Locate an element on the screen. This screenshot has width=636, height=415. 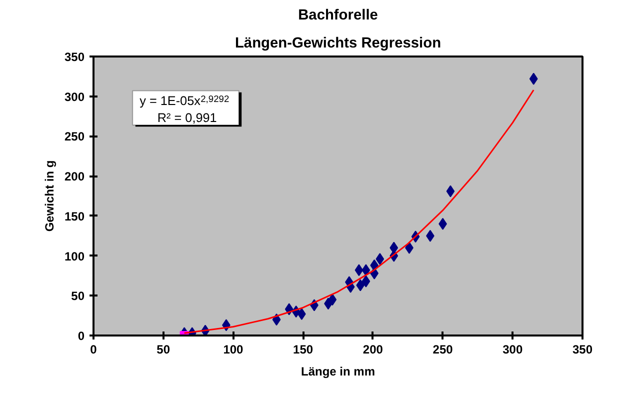
y-tick-label: 0 is located at coordinates (81, 336).